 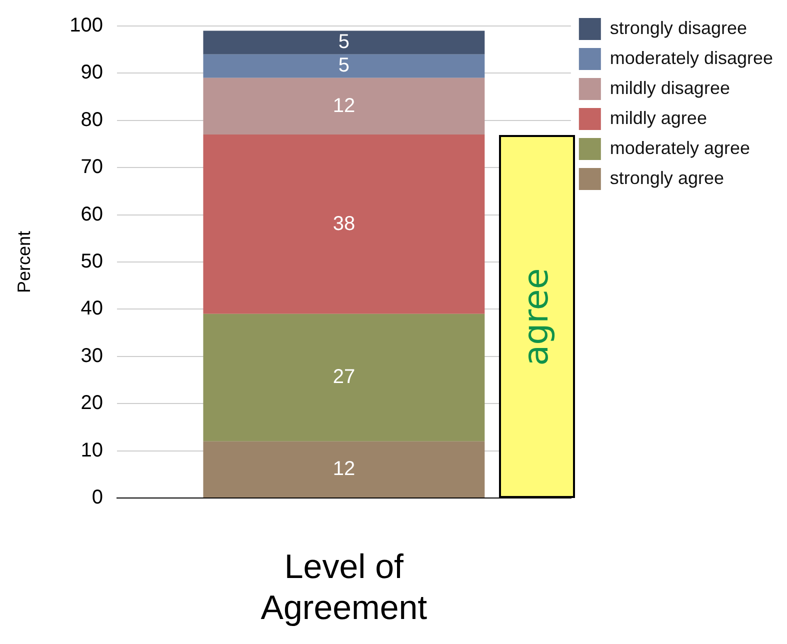 What do you see at coordinates (91, 119) in the screenshot?
I see `y-tick-label: 80` at bounding box center [91, 119].